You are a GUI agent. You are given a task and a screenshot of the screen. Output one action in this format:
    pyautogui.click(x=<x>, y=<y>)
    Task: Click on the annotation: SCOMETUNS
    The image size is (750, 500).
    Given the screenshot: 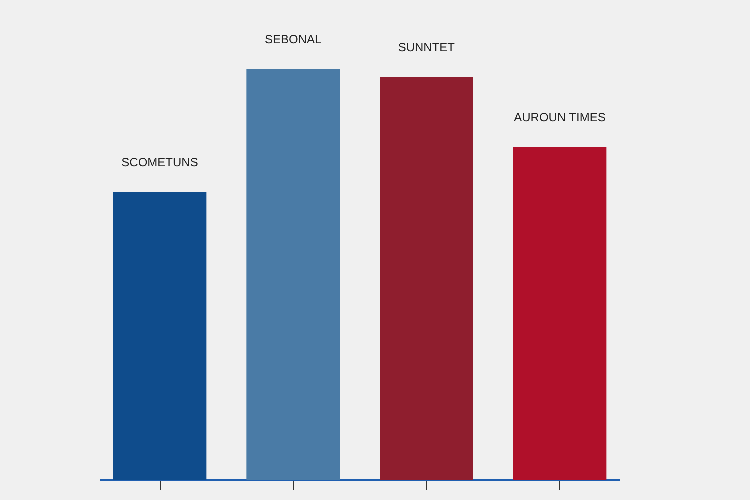 What is the action you would take?
    pyautogui.click(x=160, y=163)
    